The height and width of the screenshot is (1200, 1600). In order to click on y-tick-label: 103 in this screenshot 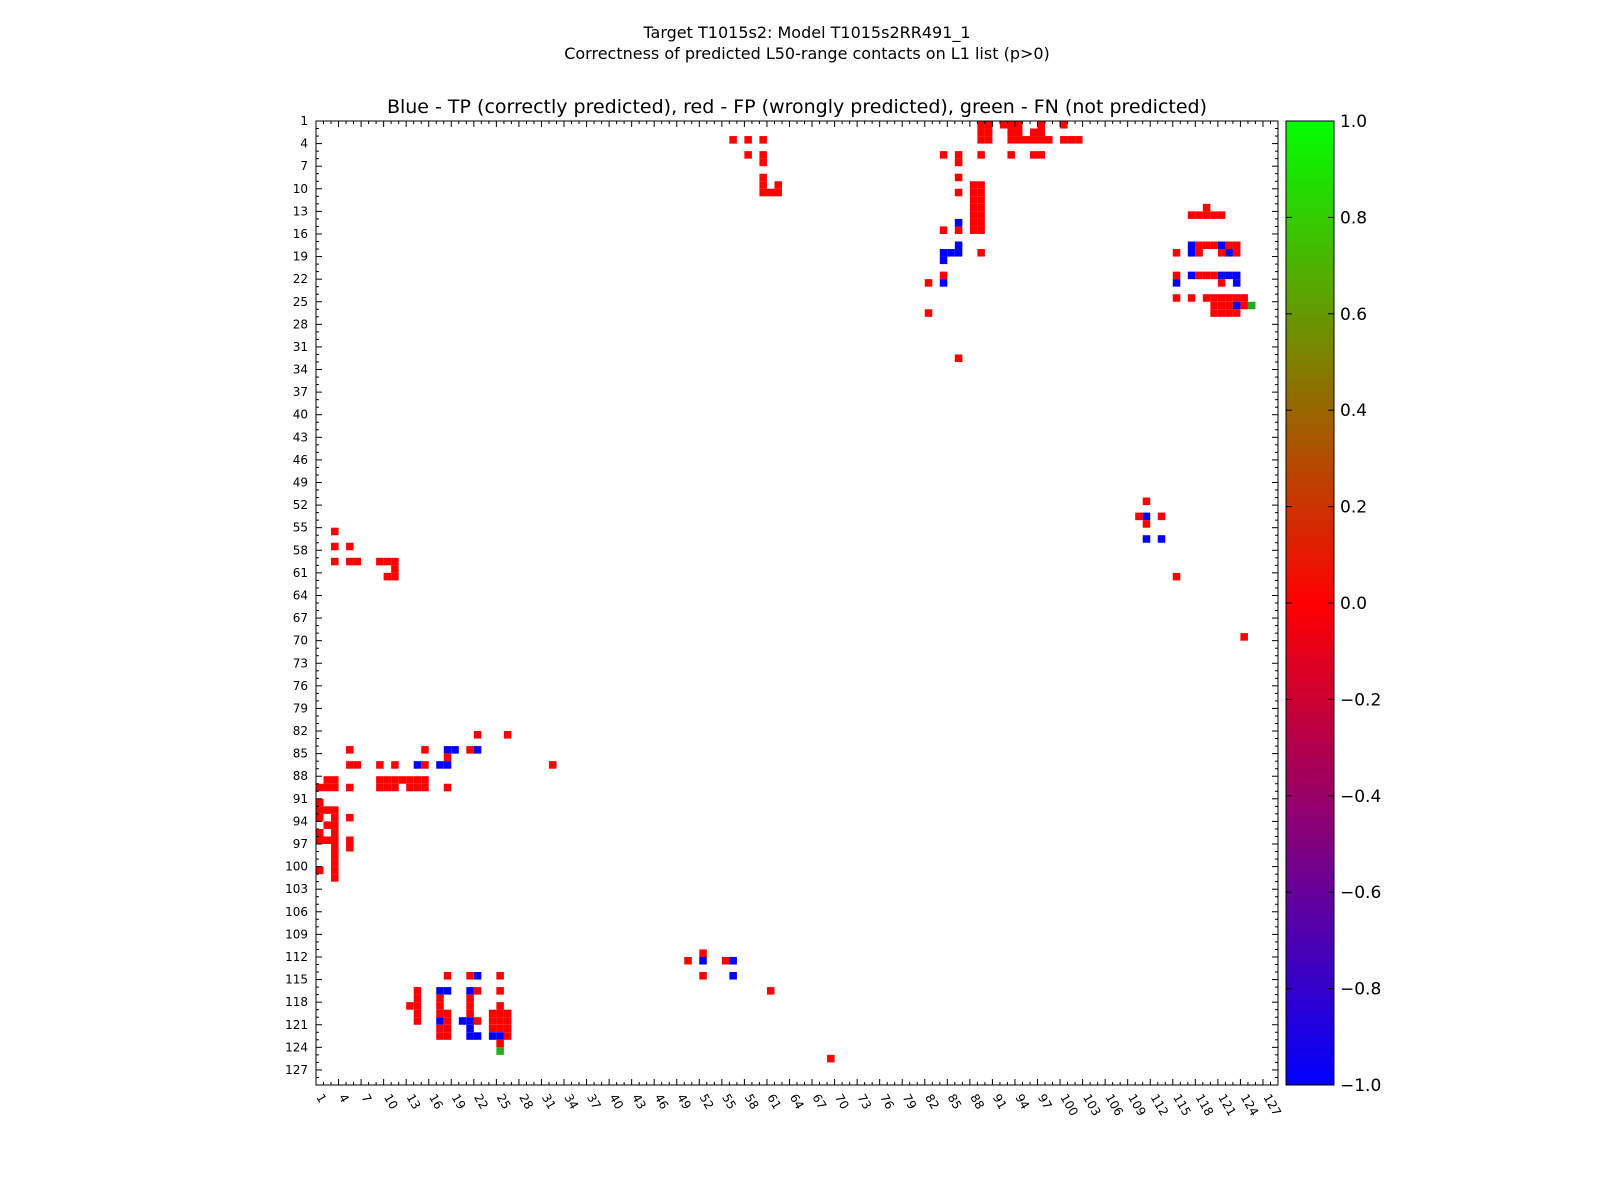, I will do `click(296, 889)`.